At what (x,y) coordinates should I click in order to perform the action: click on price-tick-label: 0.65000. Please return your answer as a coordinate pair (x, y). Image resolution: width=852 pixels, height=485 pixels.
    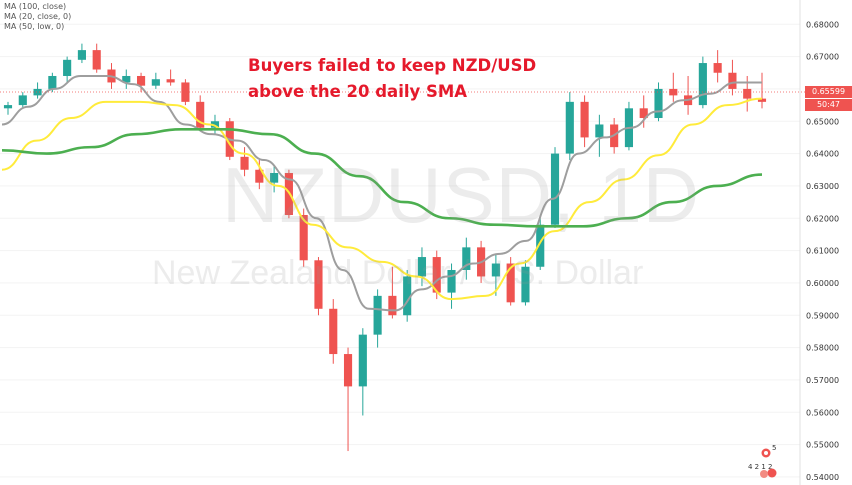
    Looking at the image, I should click on (822, 121).